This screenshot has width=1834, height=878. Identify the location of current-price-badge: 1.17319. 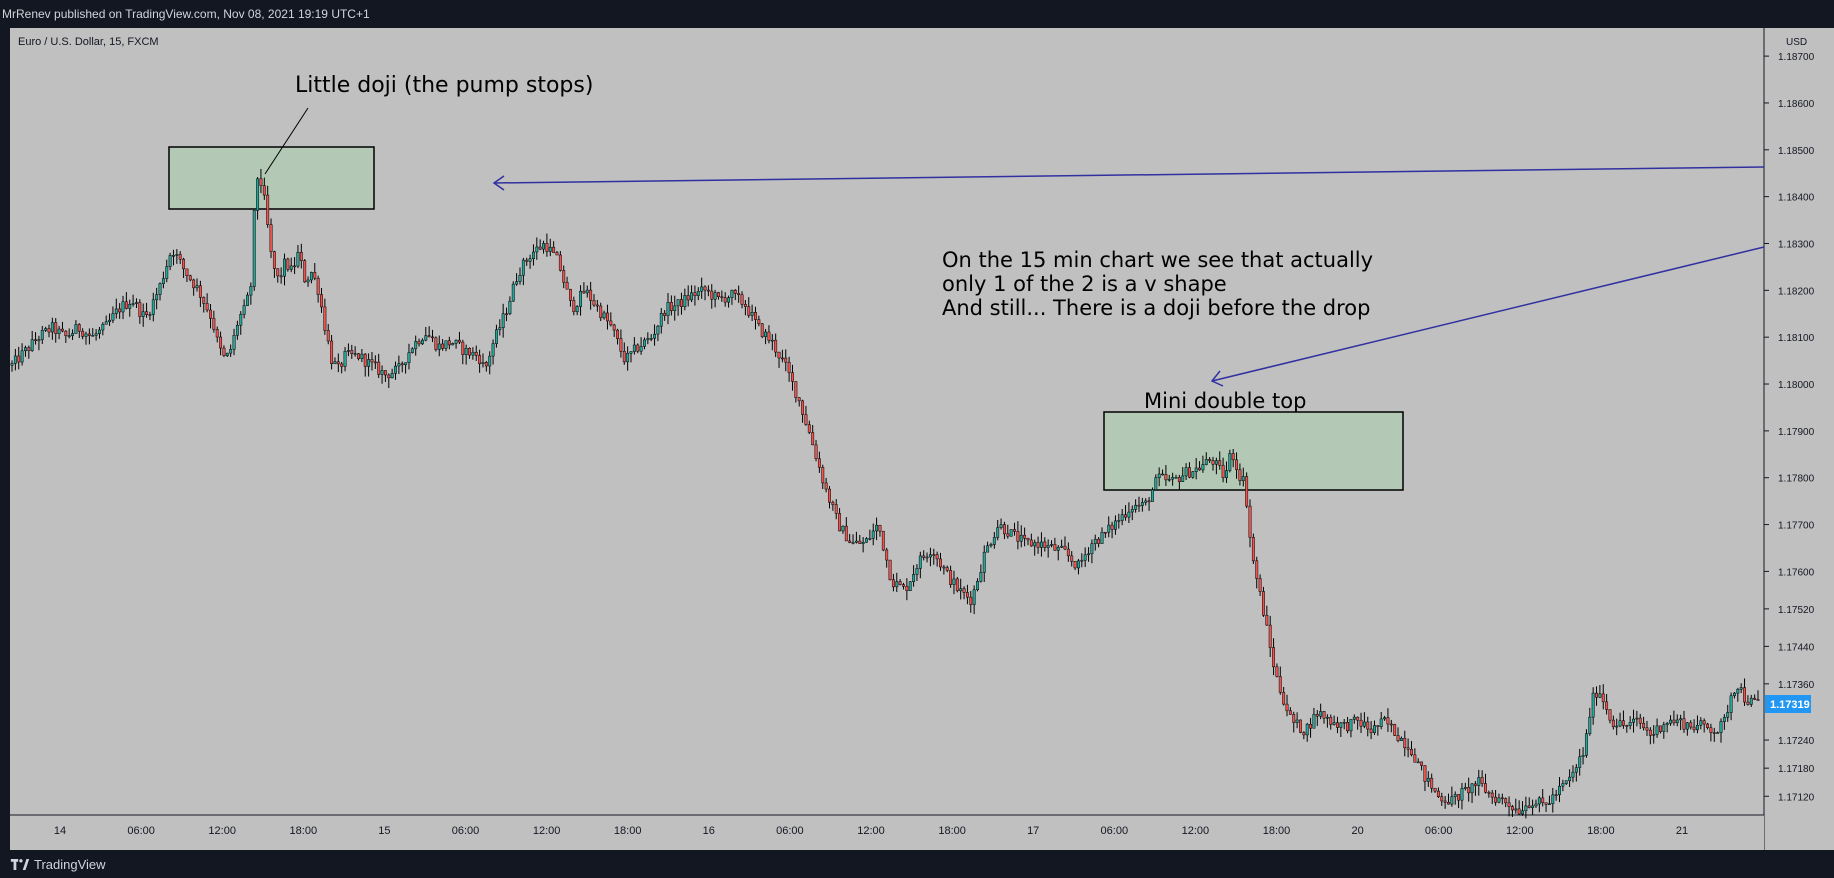
(1788, 704).